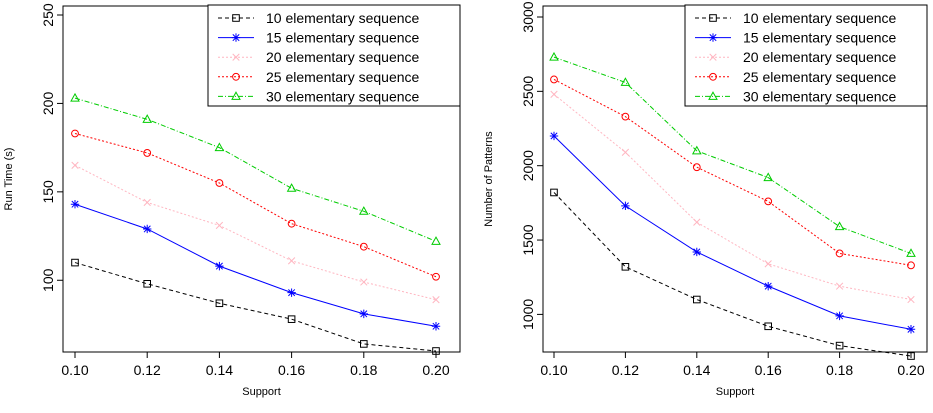  I want to click on legend-label: 20 elementary sequence, so click(343, 57).